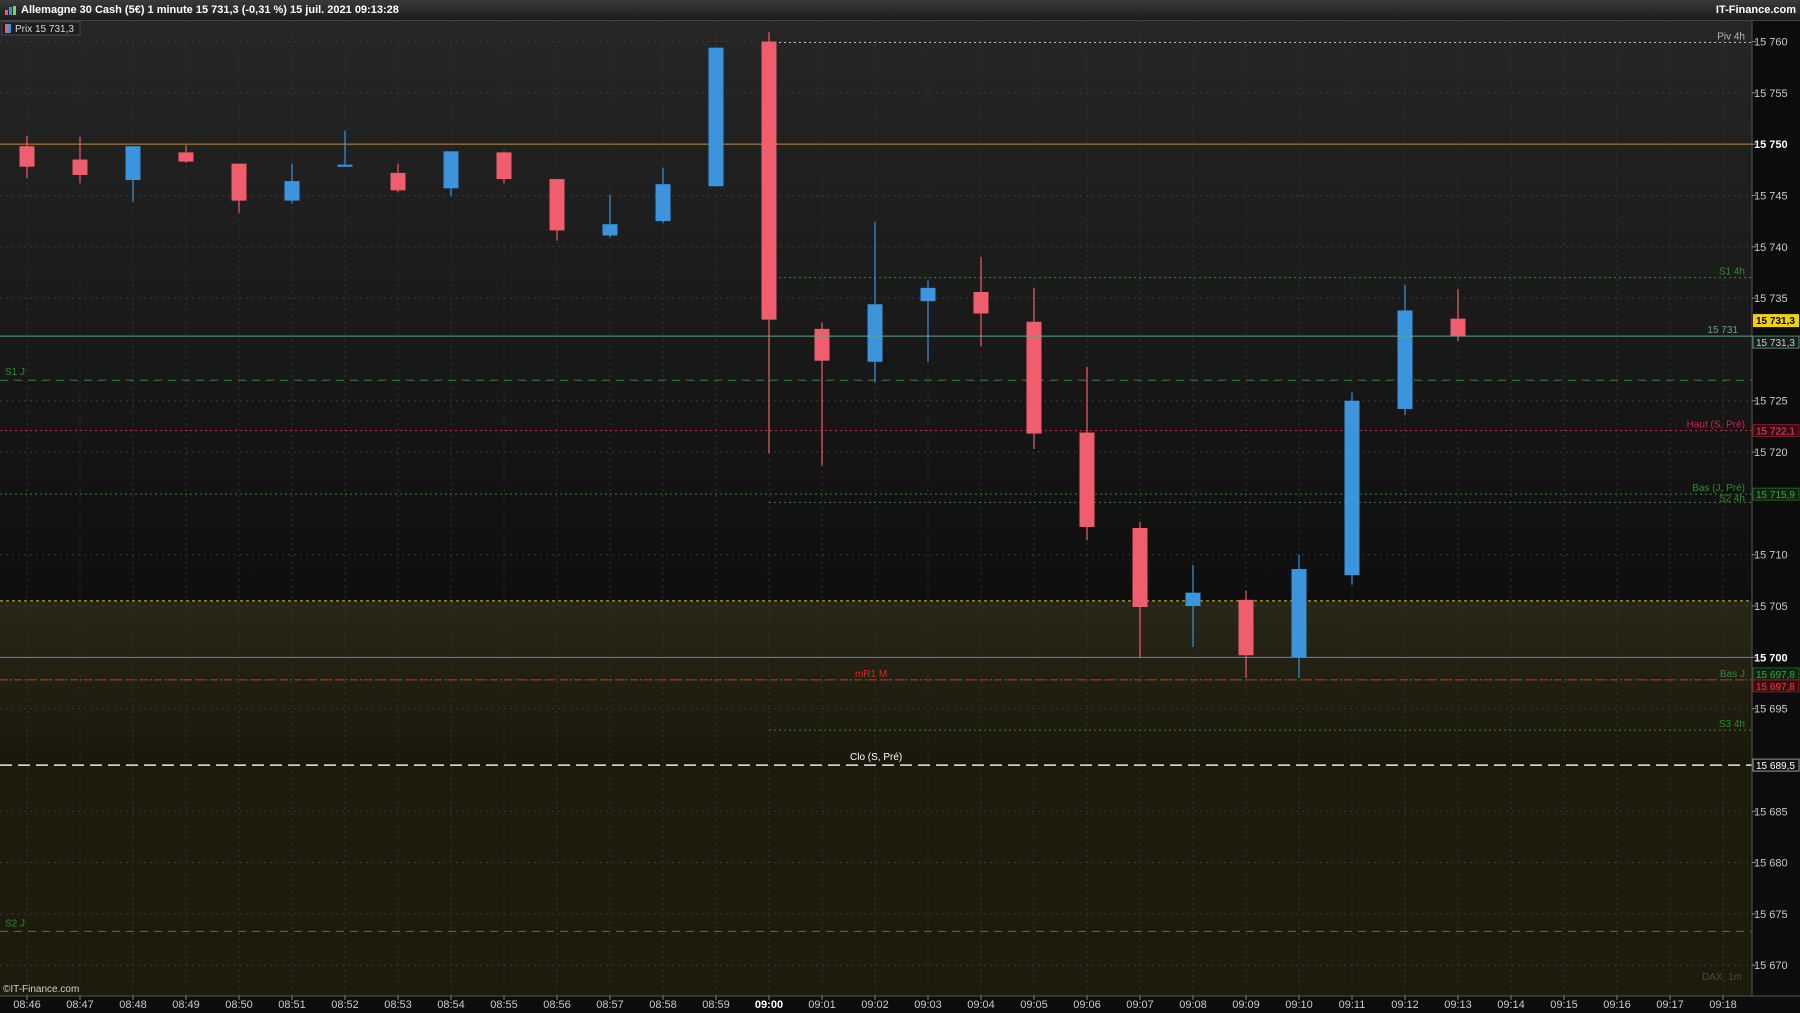 This screenshot has width=1800, height=1013. Describe the element at coordinates (769, 1005) in the screenshot. I see `x-tick-label: 09:00` at that location.